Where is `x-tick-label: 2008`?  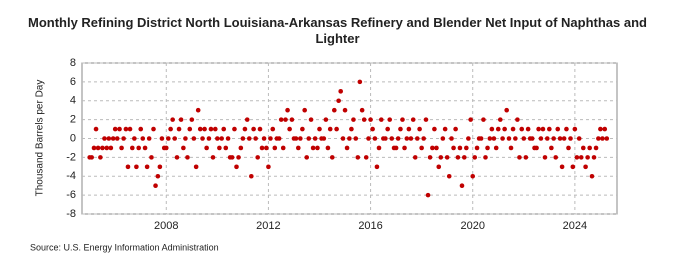 x-tick-label: 2008 is located at coordinates (166, 226).